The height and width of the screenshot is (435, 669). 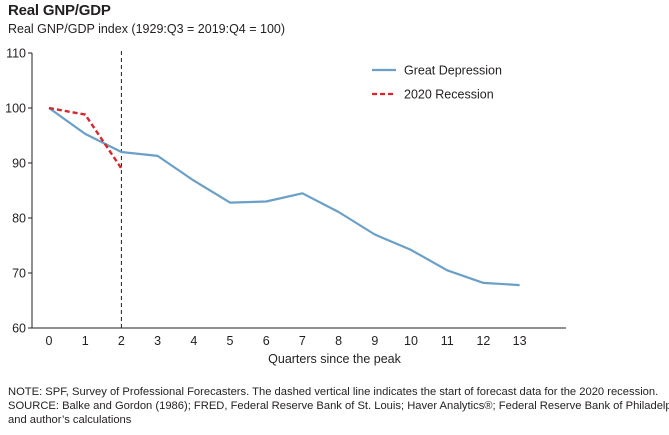 What do you see at coordinates (18, 191) in the screenshot?
I see `y-ticks: 60 70 80 90 100 110` at bounding box center [18, 191].